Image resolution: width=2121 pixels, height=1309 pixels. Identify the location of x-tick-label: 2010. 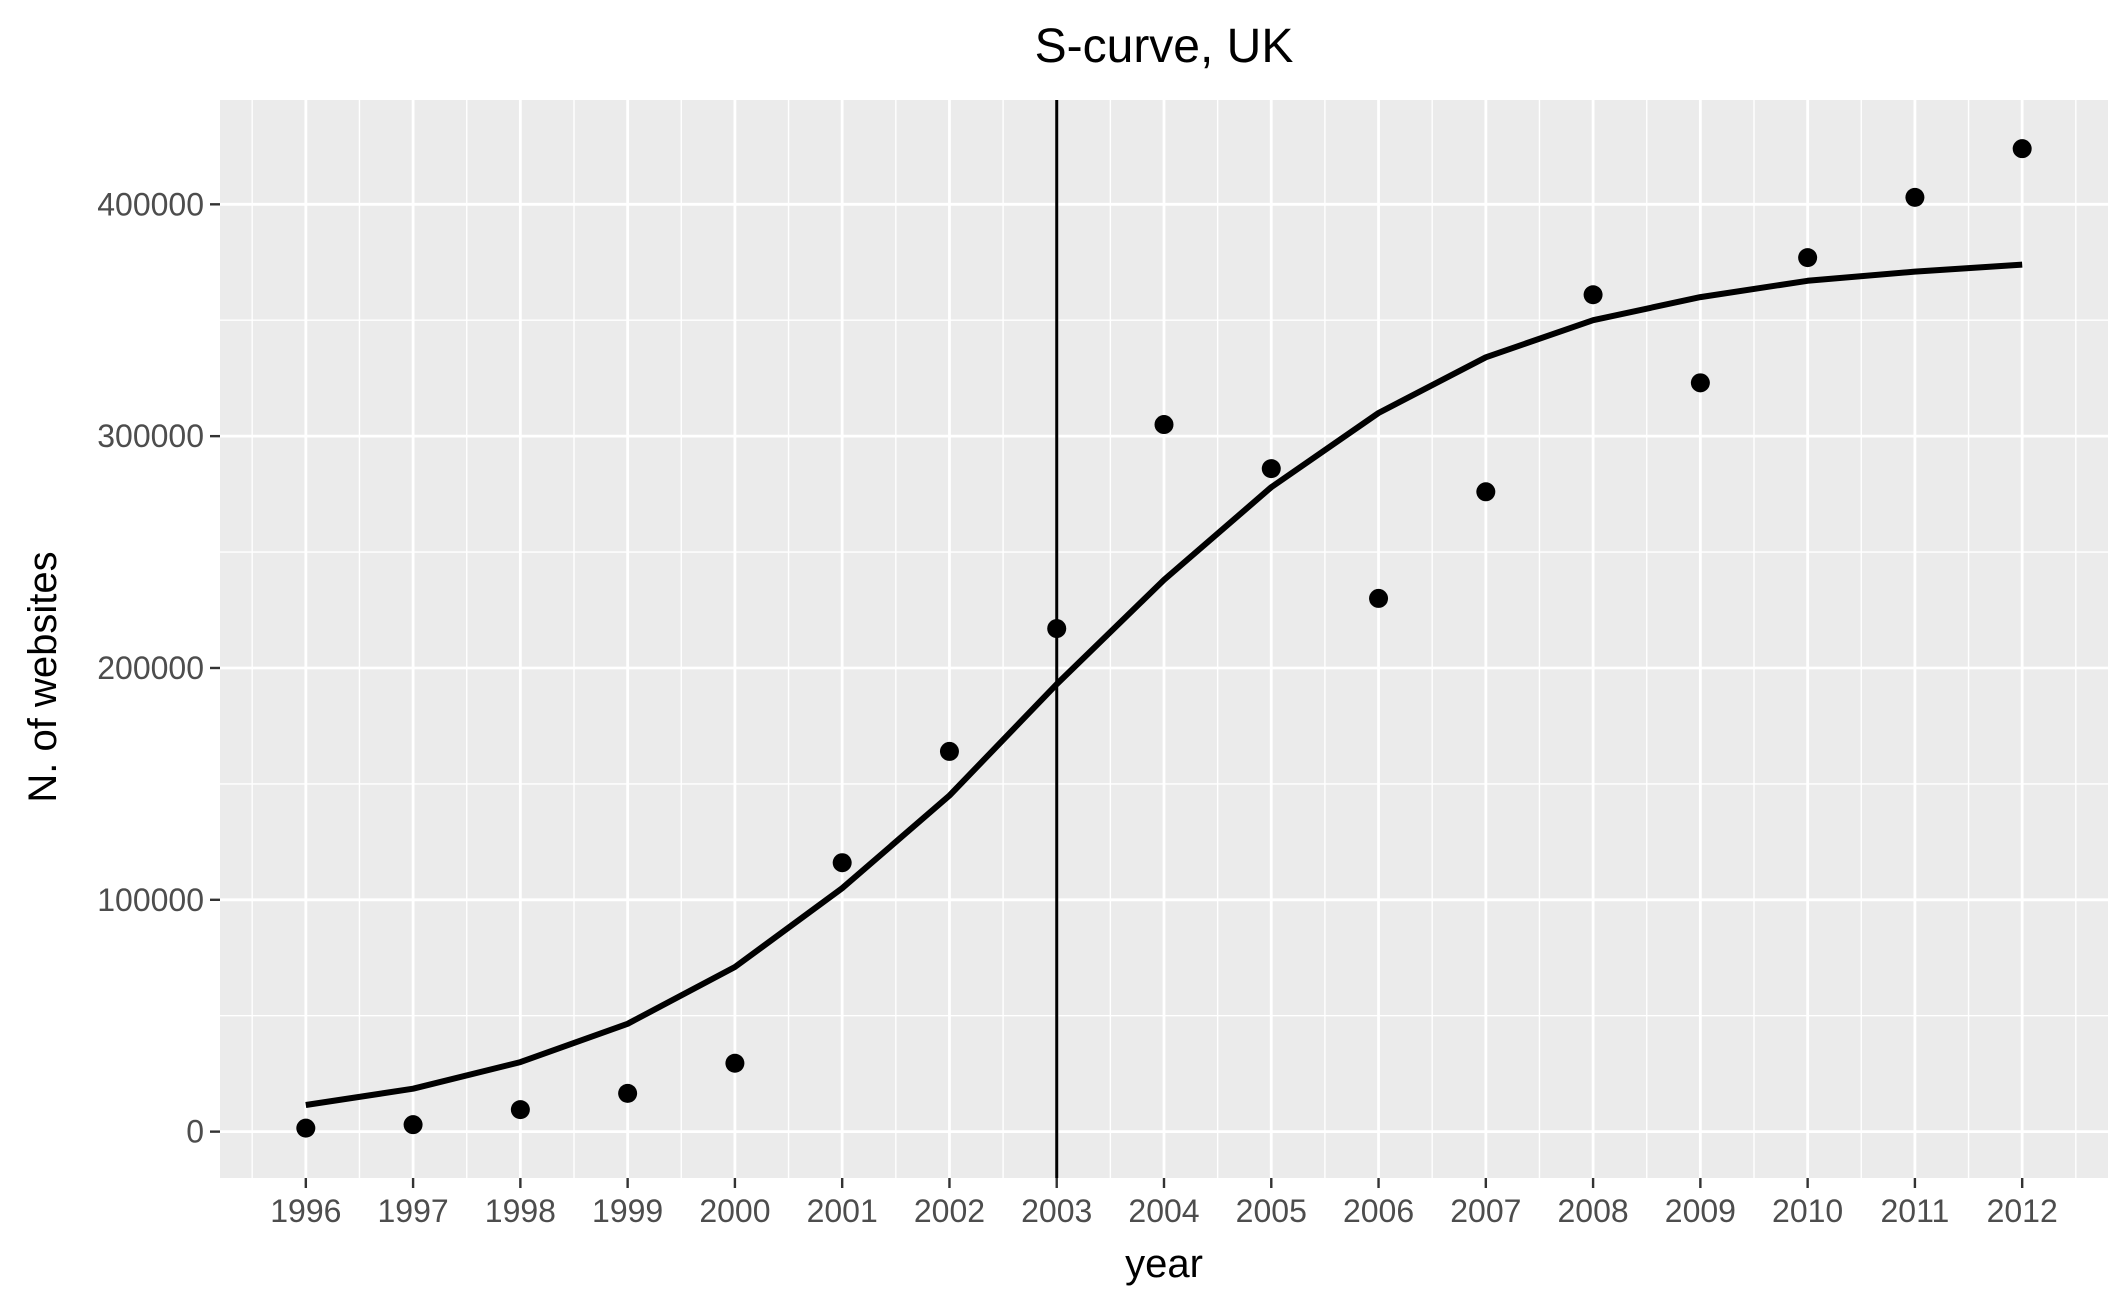
(1807, 1211).